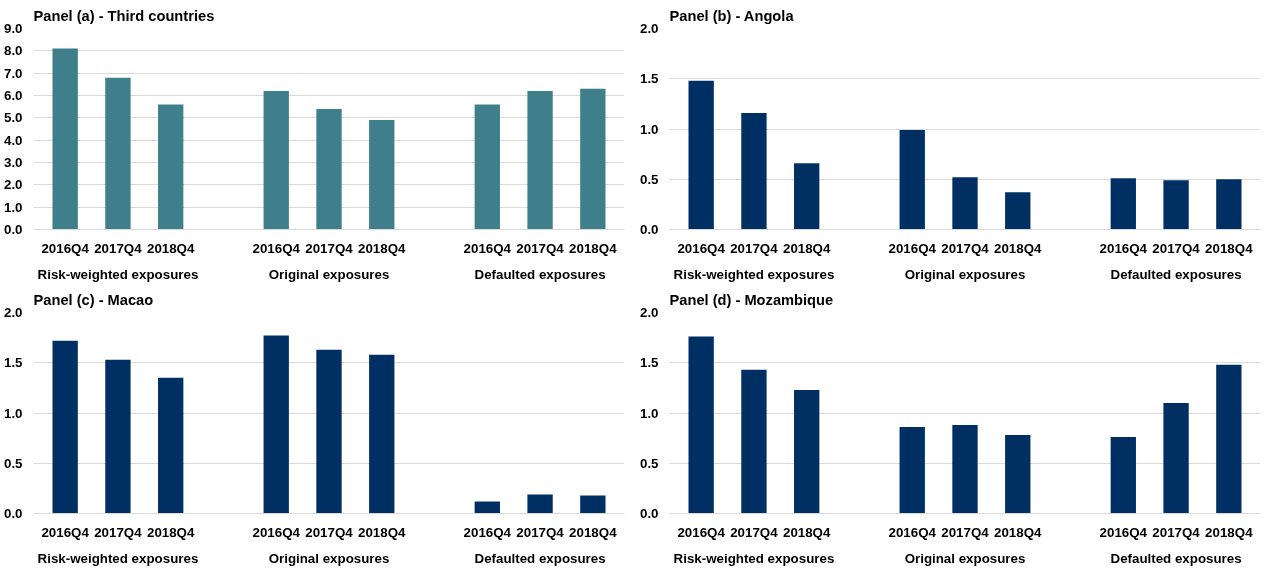  What do you see at coordinates (13, 118) in the screenshot?
I see `y-tick-label: 5.0` at bounding box center [13, 118].